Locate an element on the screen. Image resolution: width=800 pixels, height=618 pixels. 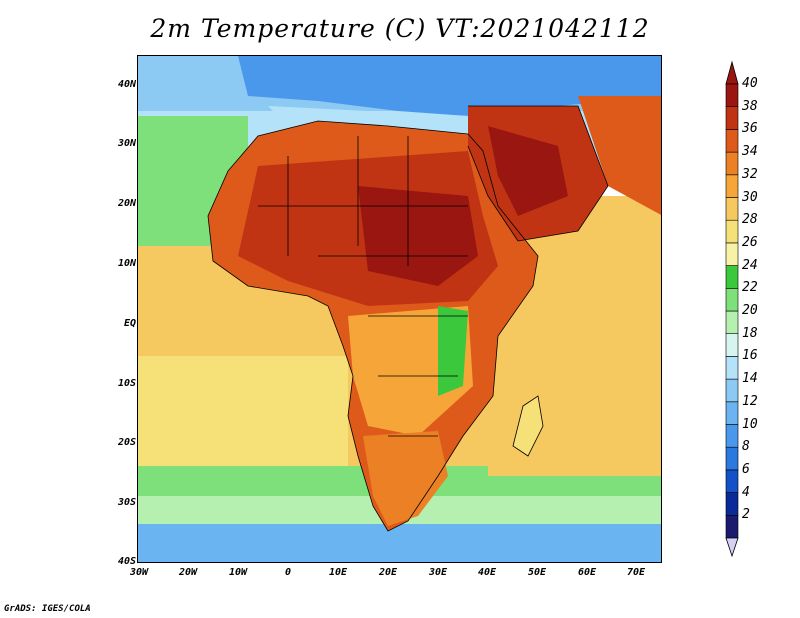
colorbar-label: 4 is located at coordinates (746, 492).